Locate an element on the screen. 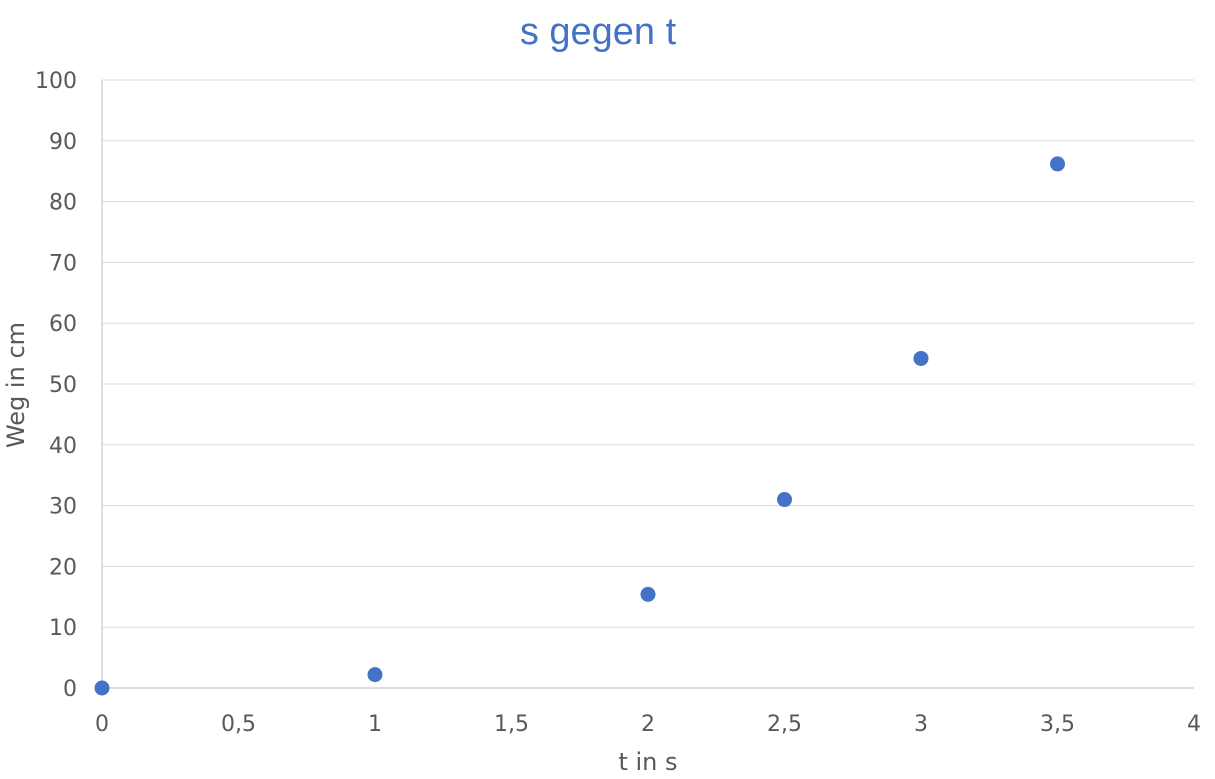 The height and width of the screenshot is (779, 1215). y-tick-label: 80 is located at coordinates (63, 203).